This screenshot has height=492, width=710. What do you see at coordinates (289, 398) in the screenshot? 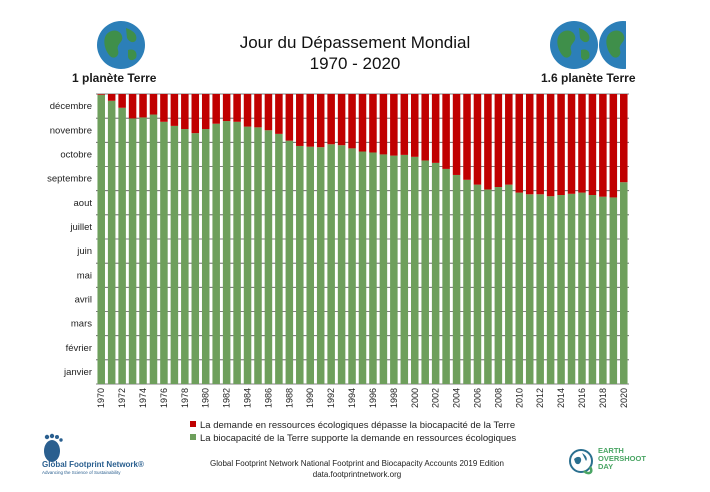
I see `x-tick-label: 1988` at bounding box center [289, 398].